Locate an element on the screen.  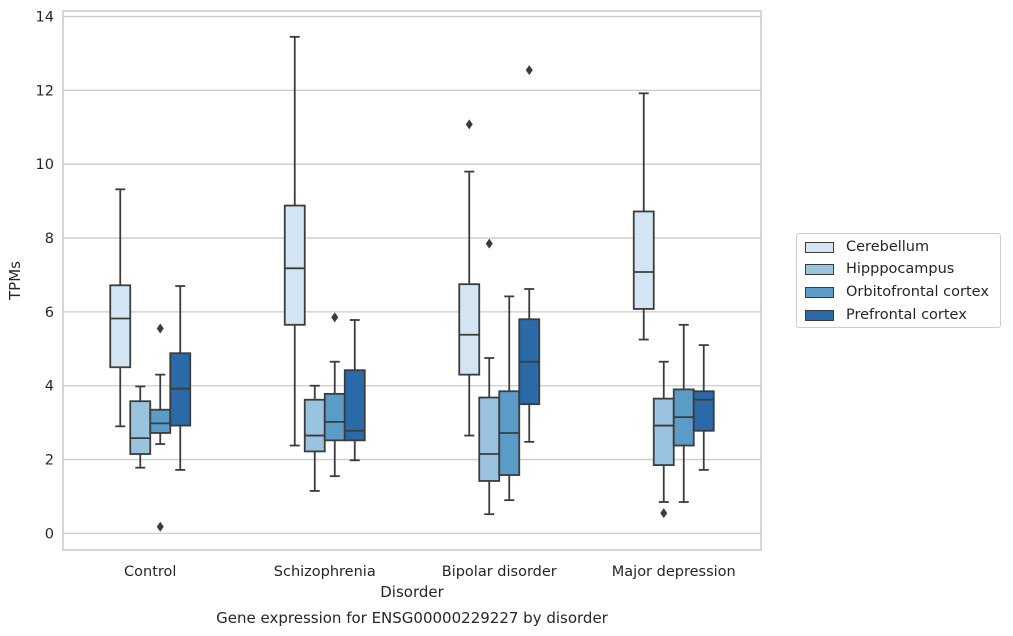
x-tick-label-schizophrenia: Schizophrenia is located at coordinates (325, 572).